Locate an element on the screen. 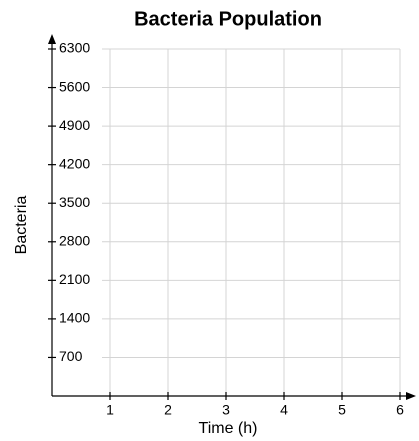  x-axis-arrow is located at coordinates (411, 396).